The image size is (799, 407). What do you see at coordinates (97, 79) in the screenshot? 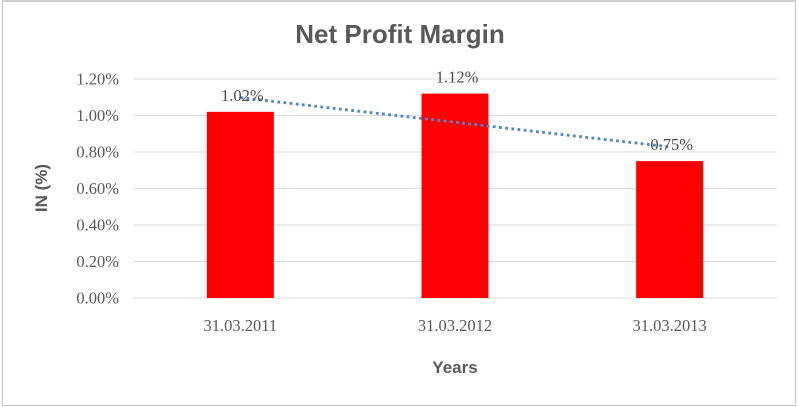
I see `y-tick-label: 1.20%` at bounding box center [97, 79].